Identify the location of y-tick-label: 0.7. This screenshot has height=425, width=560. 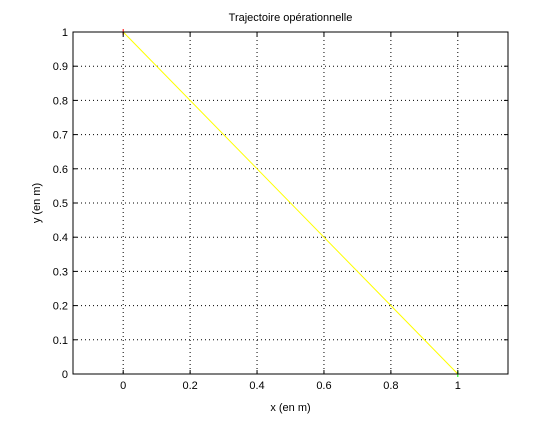
(60, 136).